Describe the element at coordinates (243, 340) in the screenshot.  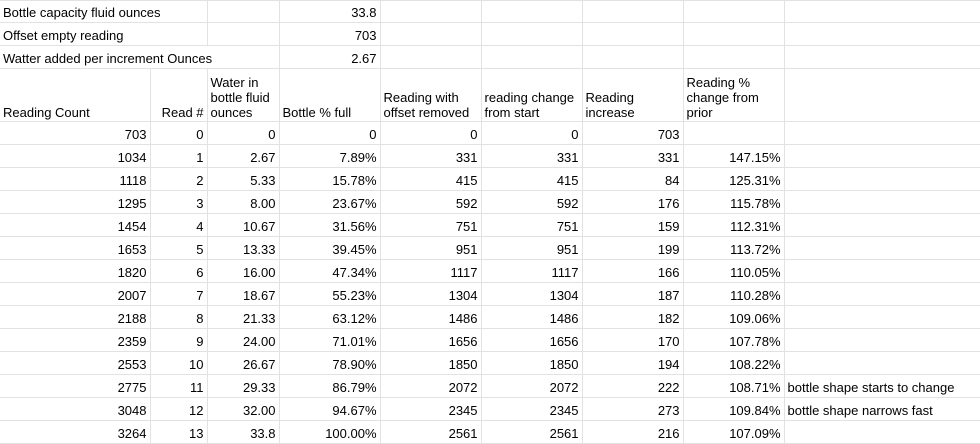
I see `water-ounces-cell: 24.00` at that location.